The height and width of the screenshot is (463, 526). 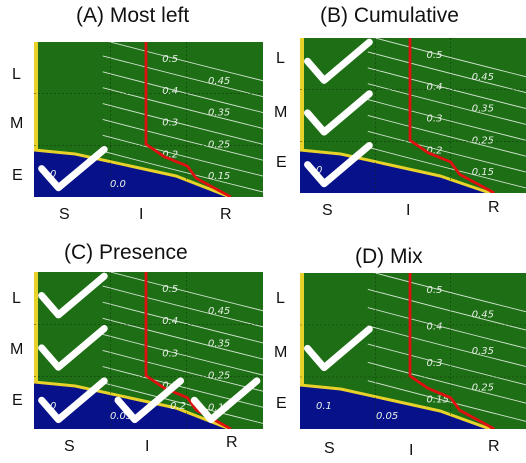 I want to click on panel-c-title: (C) Presence, so click(x=126, y=252).